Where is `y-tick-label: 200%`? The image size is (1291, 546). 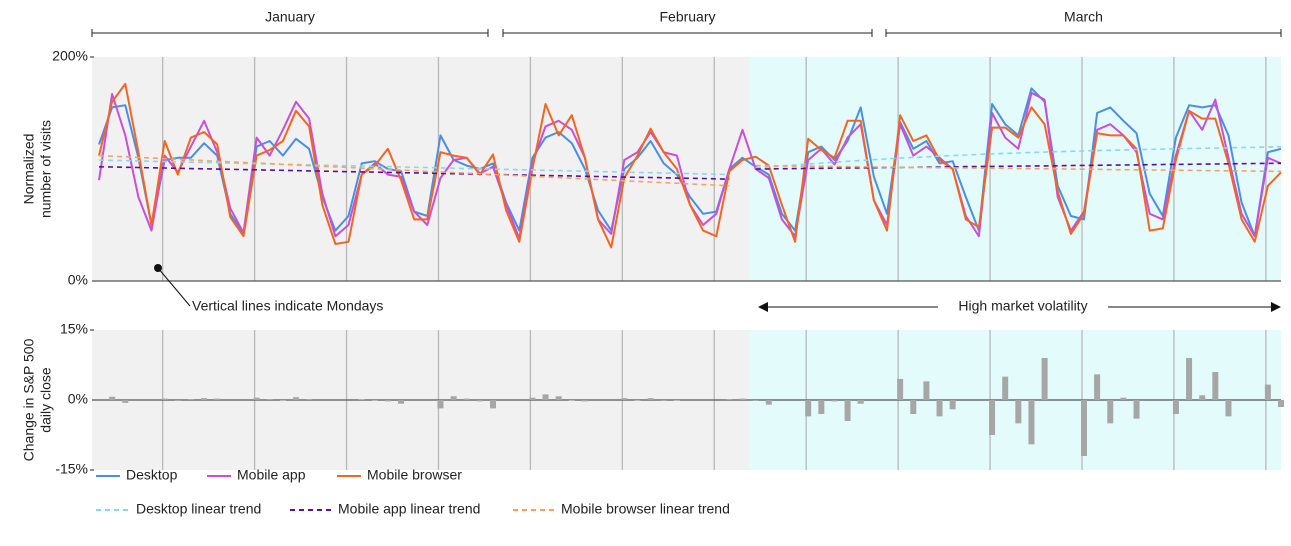
y-tick-label: 200% is located at coordinates (70, 56).